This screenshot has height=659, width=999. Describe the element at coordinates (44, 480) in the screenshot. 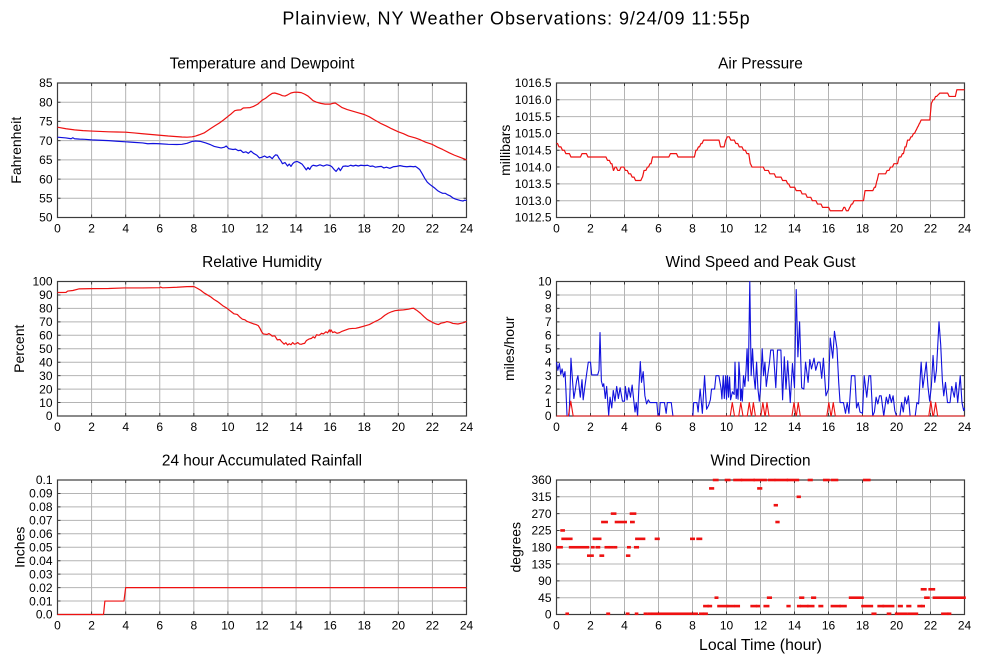

I see `svg-text: 0.1` at that location.